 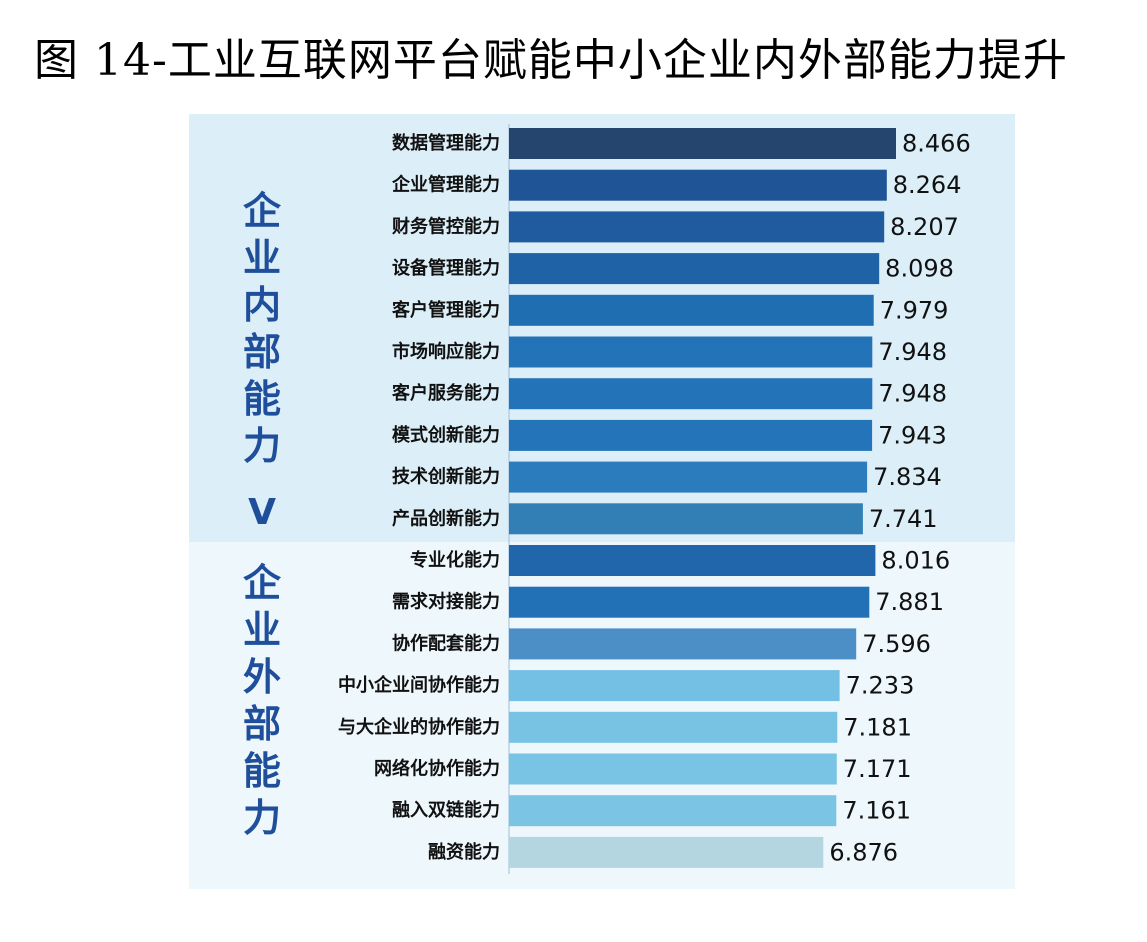 I want to click on category-label: 专业化能力, so click(x=455, y=560).